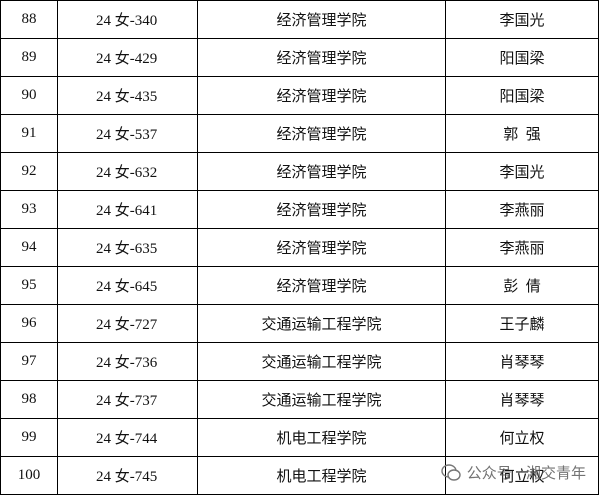 The width and height of the screenshot is (600, 497). I want to click on dorm-number: 24 女-727, so click(127, 323).